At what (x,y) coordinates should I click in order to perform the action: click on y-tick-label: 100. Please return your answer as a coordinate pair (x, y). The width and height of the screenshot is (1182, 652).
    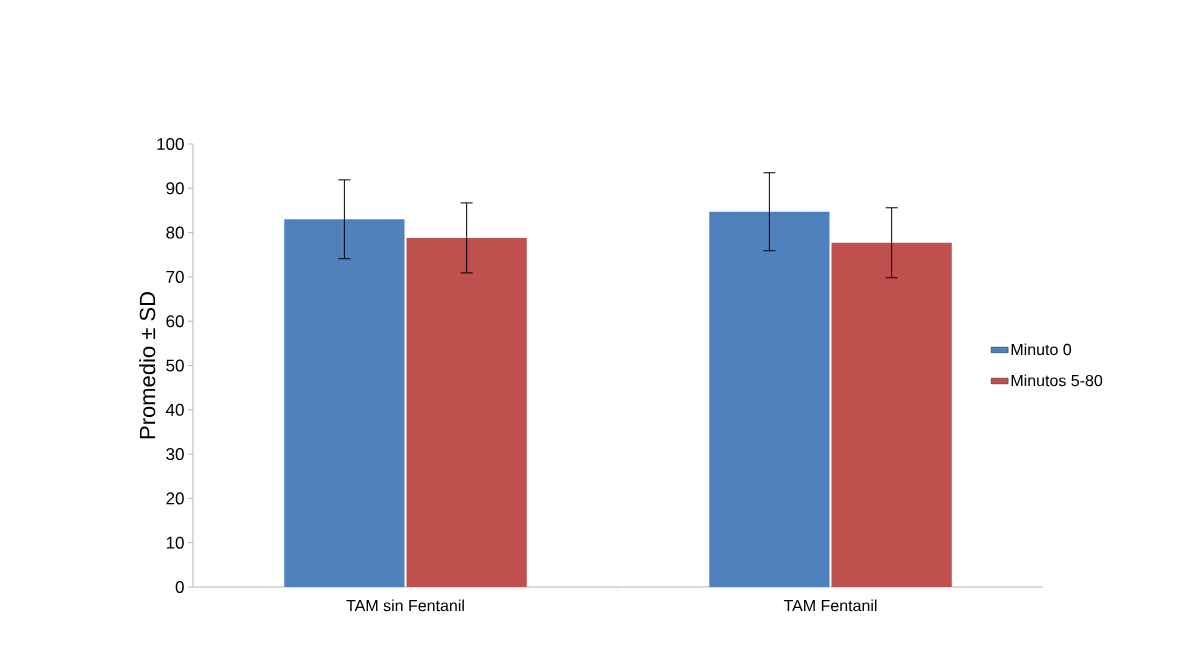
    Looking at the image, I should click on (170, 144).